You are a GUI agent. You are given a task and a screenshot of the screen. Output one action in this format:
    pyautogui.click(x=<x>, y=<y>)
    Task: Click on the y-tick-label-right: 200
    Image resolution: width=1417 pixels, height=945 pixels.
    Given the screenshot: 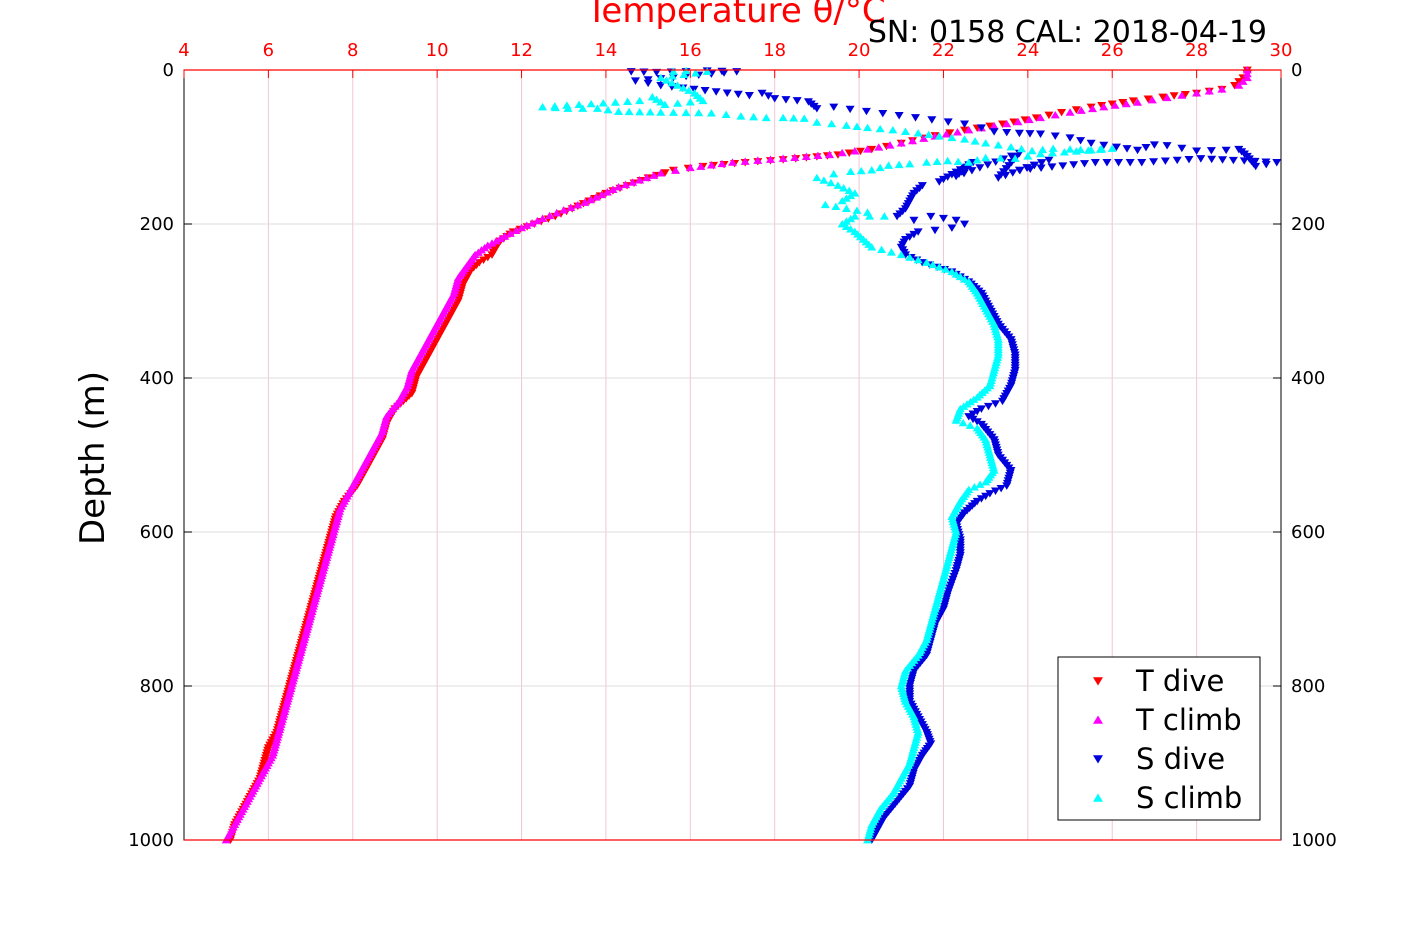 What is the action you would take?
    pyautogui.click(x=1308, y=224)
    